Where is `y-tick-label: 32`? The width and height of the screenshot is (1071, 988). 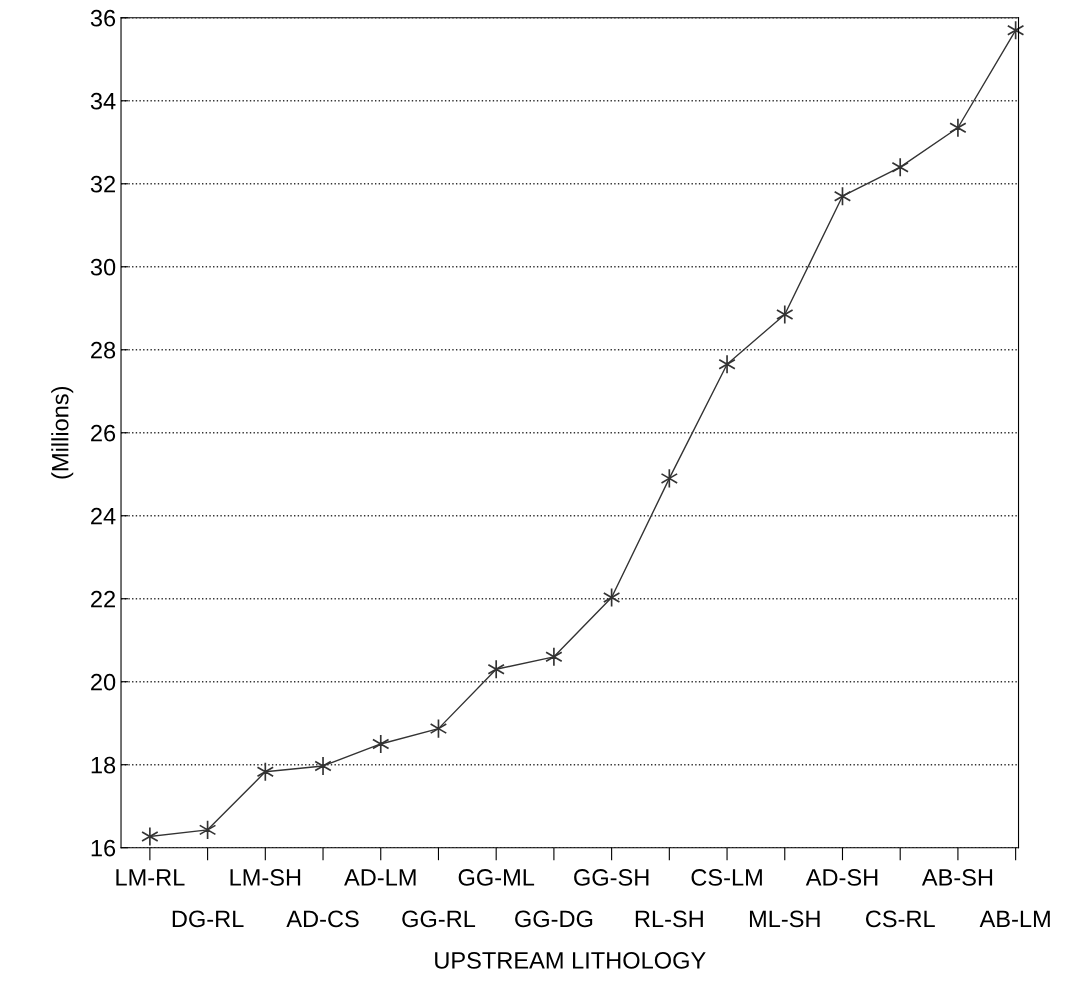 y-tick-label: 32 is located at coordinates (102, 184).